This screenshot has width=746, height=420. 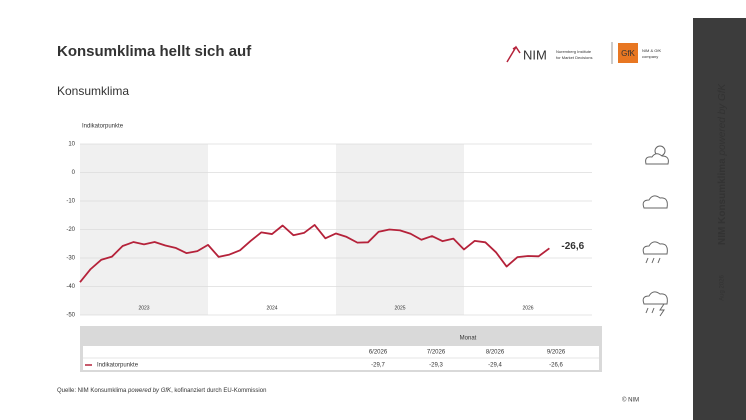 What do you see at coordinates (535, 54) in the screenshot?
I see `logo-nim: NIM` at bounding box center [535, 54].